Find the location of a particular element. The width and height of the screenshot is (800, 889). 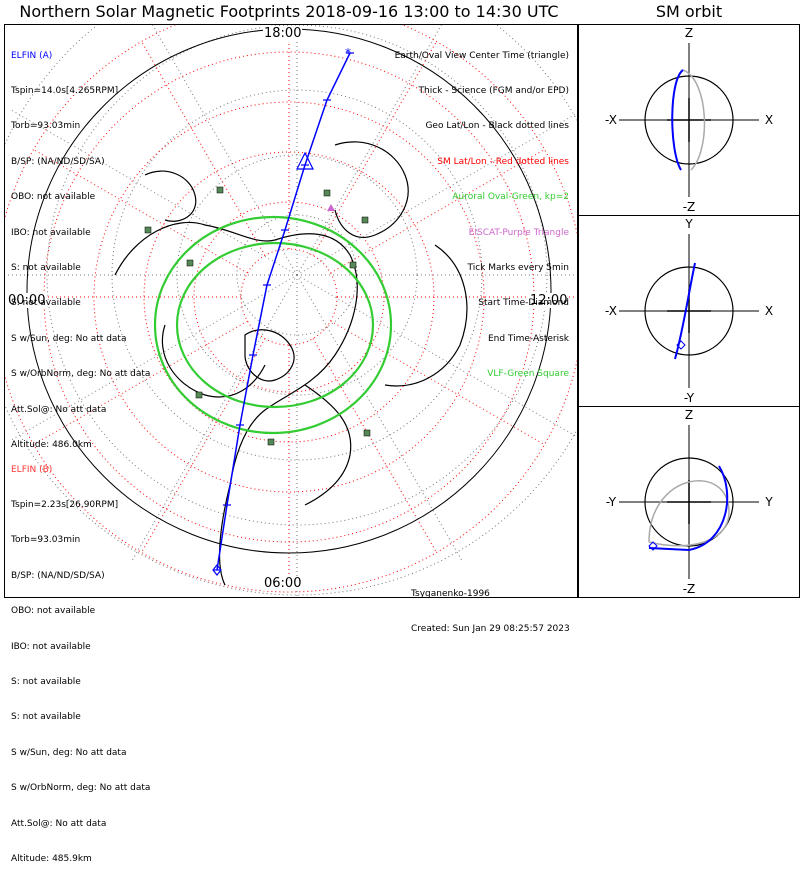

elfin-b-line: Altitude: 485.9km is located at coordinates (51, 858).